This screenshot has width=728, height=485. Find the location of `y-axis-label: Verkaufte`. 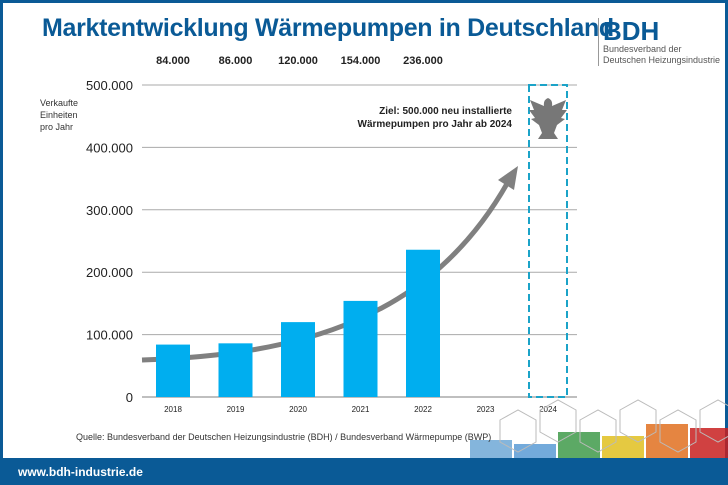

y-axis-label: Verkaufte is located at coordinates (59, 103).